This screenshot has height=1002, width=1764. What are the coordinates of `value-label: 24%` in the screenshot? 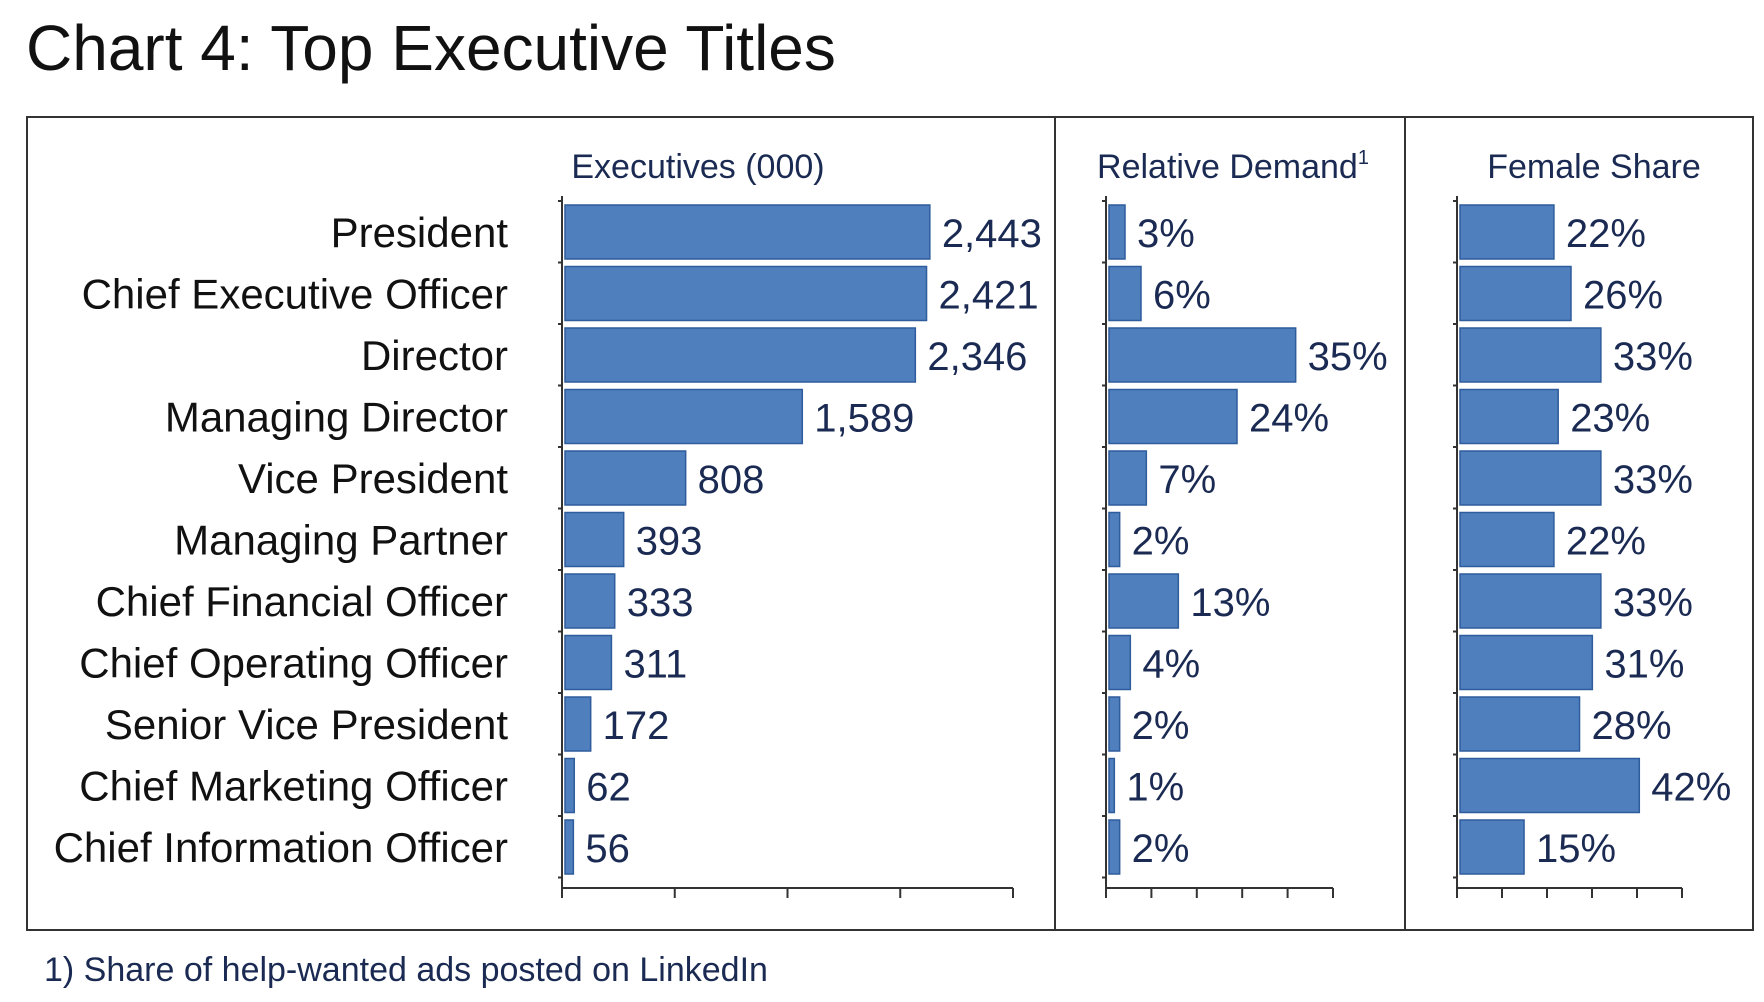 It's located at (1289, 419).